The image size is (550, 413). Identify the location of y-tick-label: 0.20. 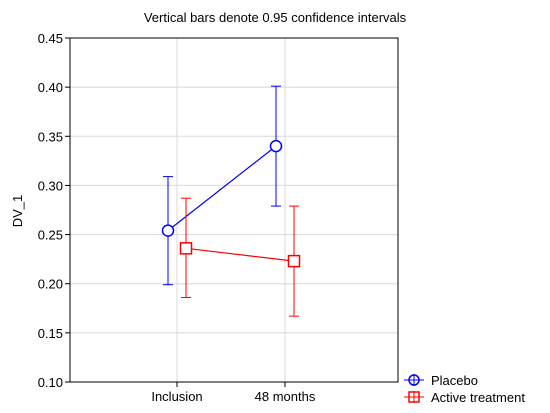
(50, 284).